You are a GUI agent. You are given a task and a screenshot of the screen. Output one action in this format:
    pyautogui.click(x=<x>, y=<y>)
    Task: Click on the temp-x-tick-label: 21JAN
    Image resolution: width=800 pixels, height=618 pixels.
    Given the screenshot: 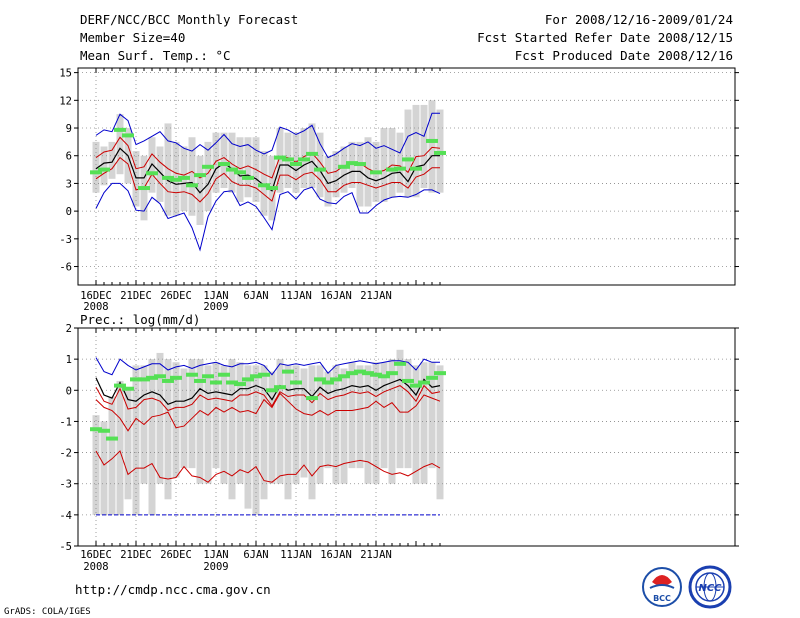 What is the action you would take?
    pyautogui.click(x=376, y=296)
    